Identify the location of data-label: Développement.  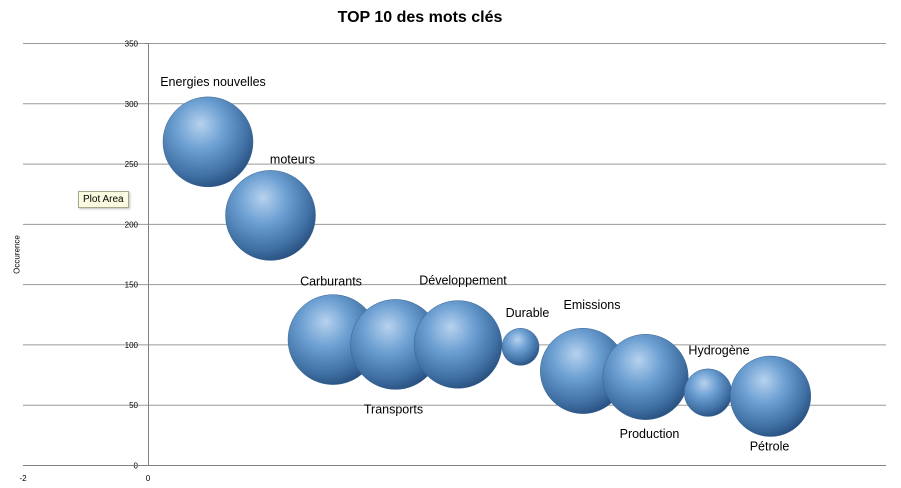
(463, 280).